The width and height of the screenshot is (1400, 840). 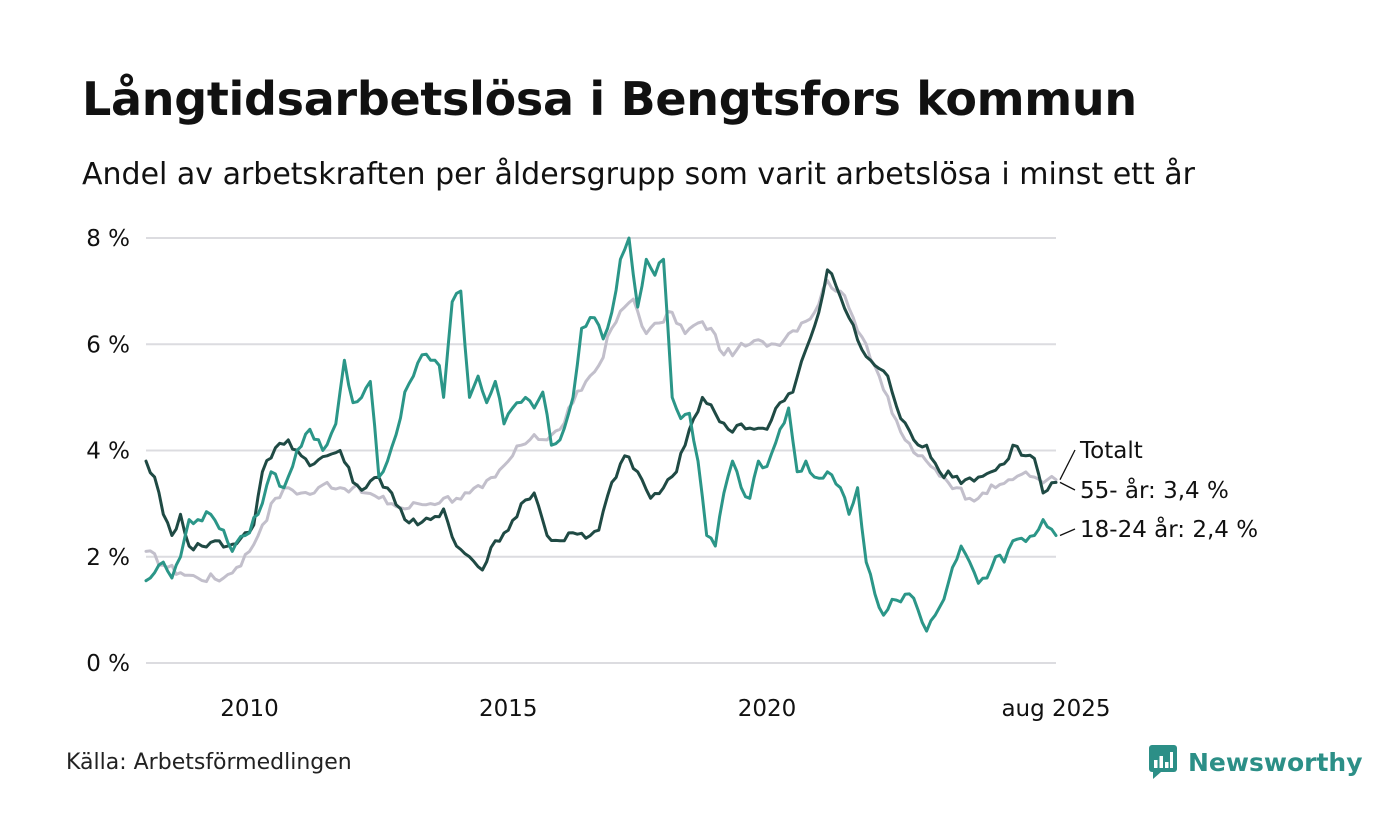 What do you see at coordinates (1275, 762) in the screenshot?
I see `brand-name: Newsworthy` at bounding box center [1275, 762].